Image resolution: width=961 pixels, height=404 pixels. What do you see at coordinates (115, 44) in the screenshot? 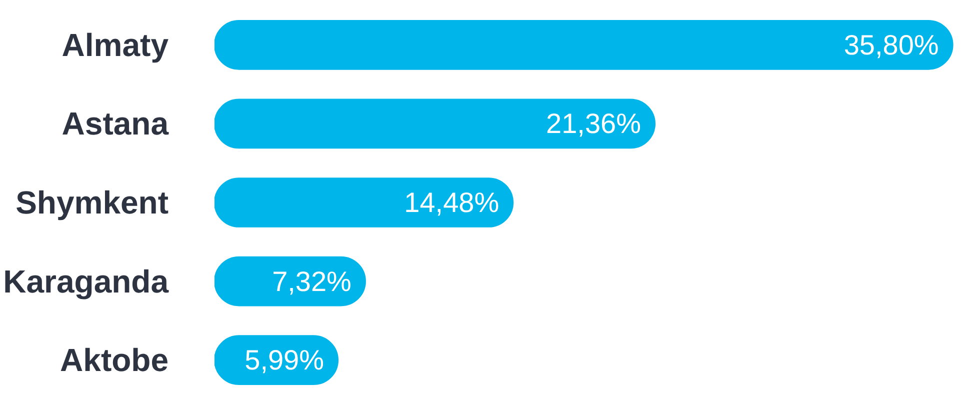
I see `y-tick-label: Almaty` at bounding box center [115, 44].